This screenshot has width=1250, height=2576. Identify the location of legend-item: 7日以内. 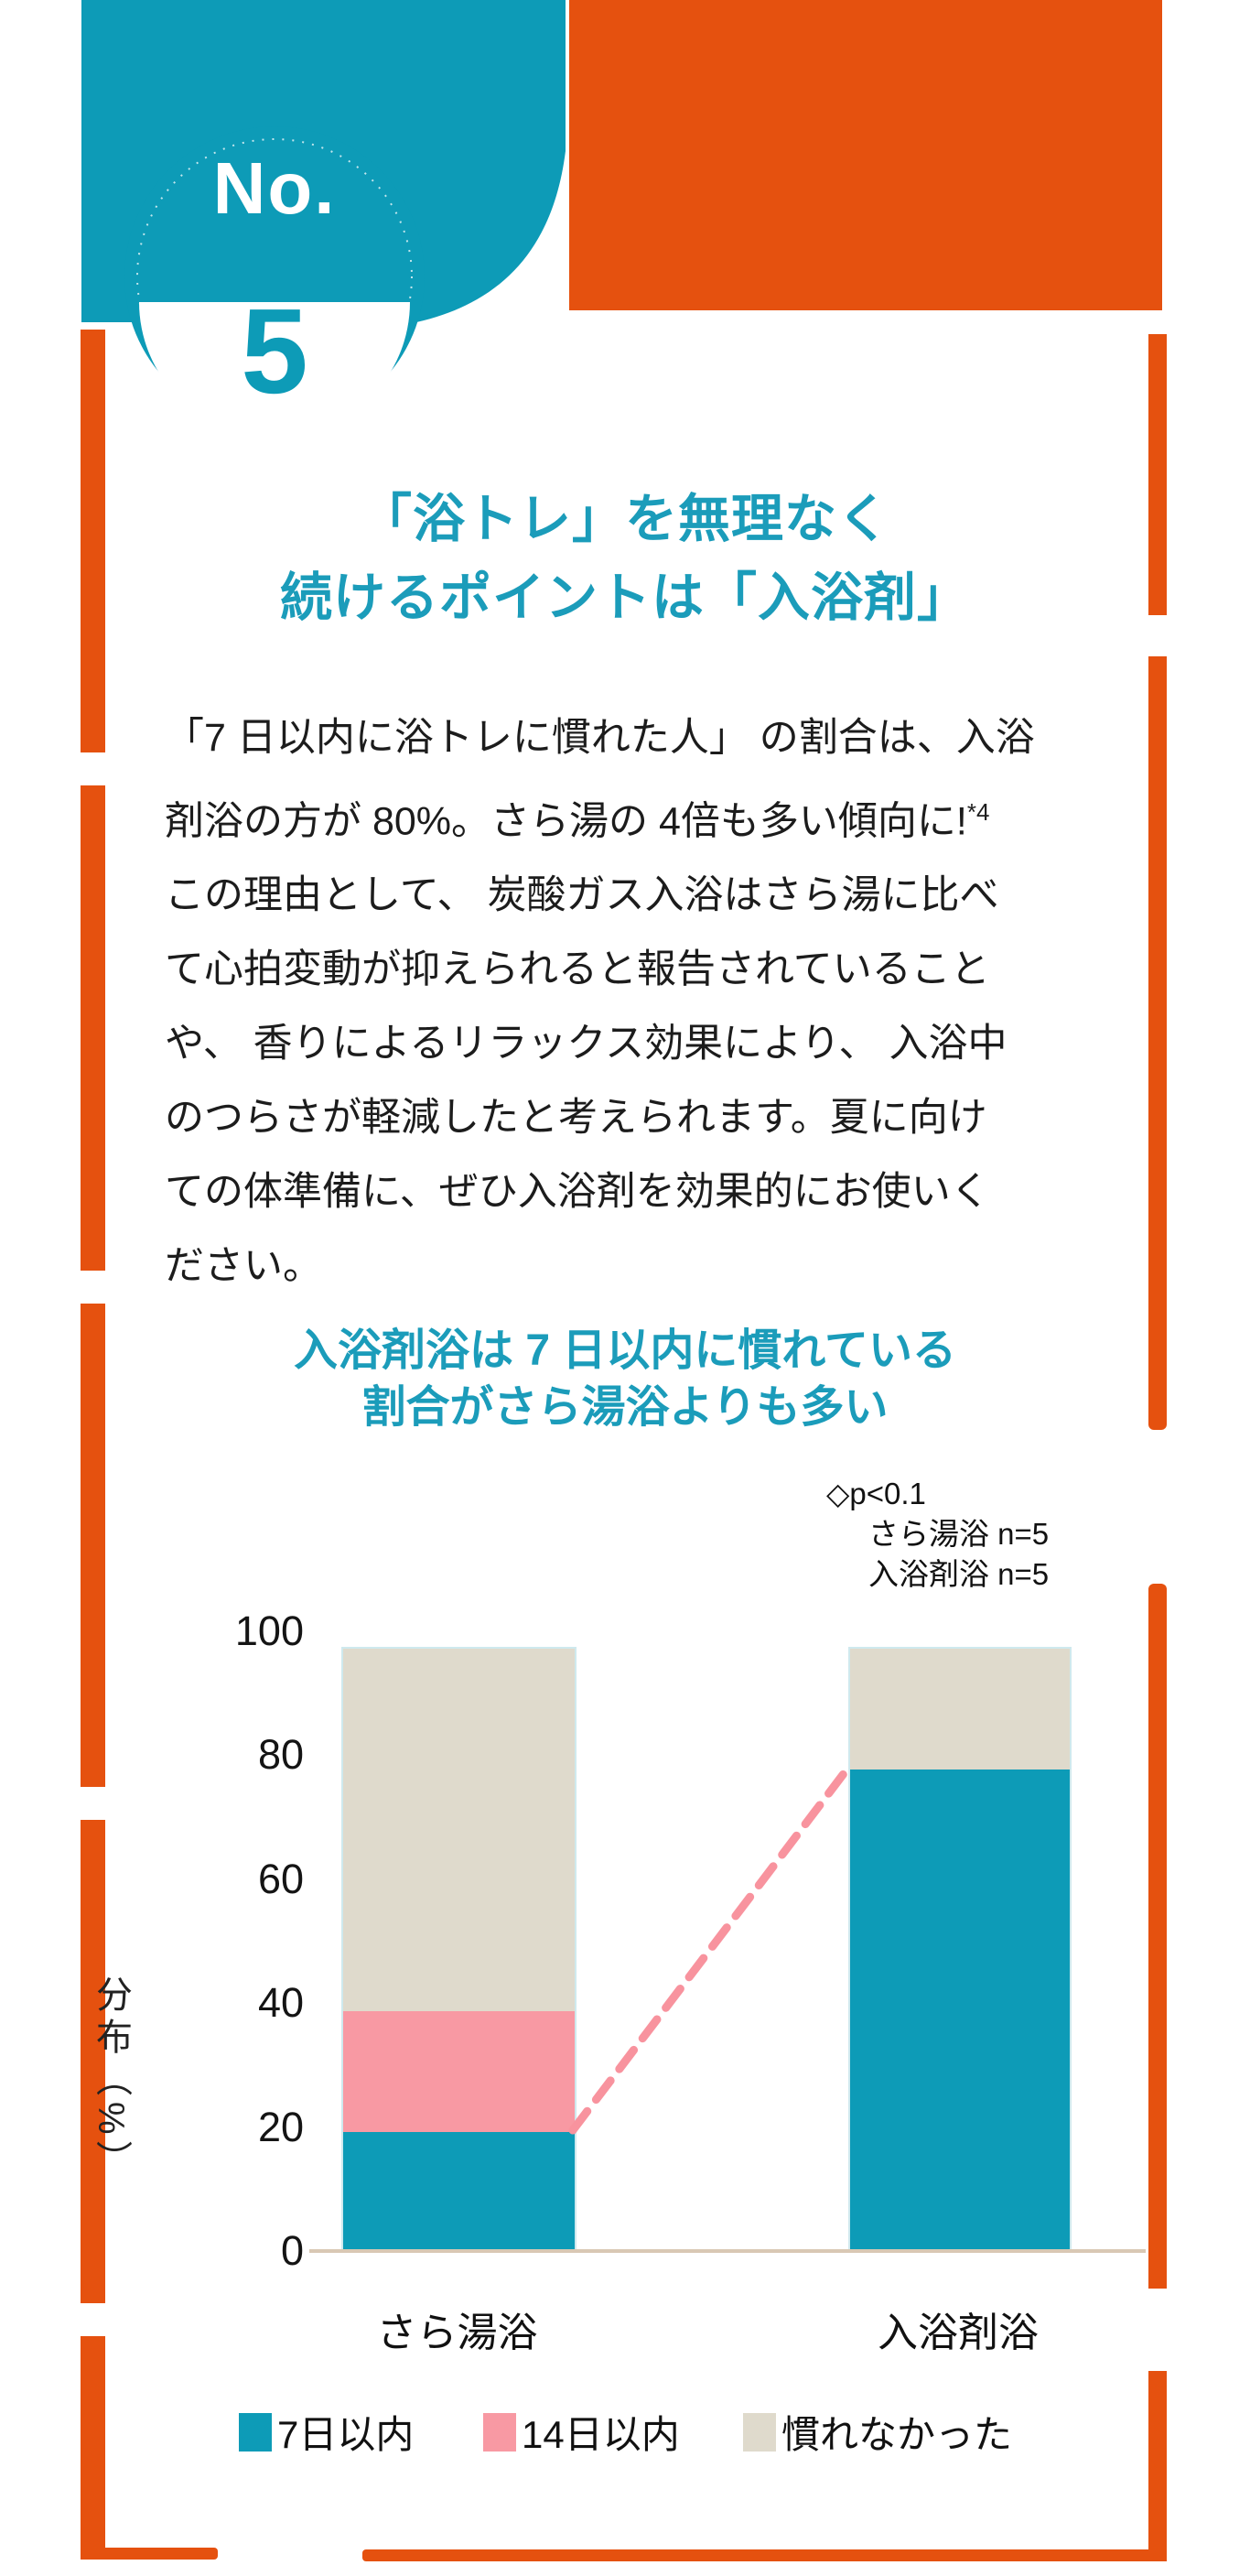
(326, 2432).